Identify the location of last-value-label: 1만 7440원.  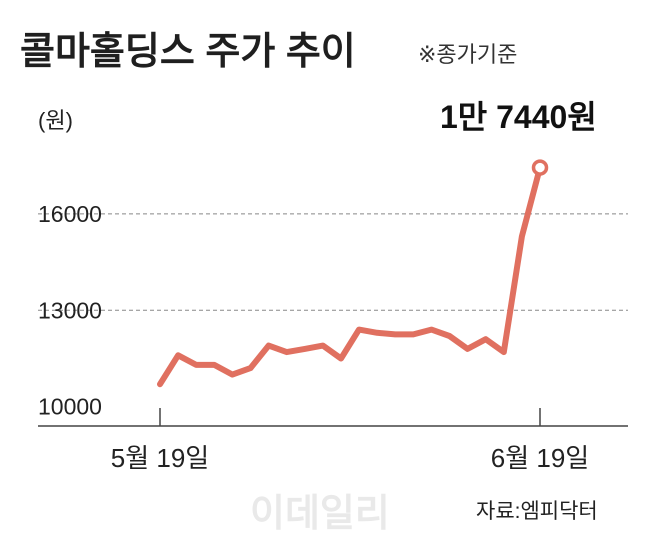
(518, 117).